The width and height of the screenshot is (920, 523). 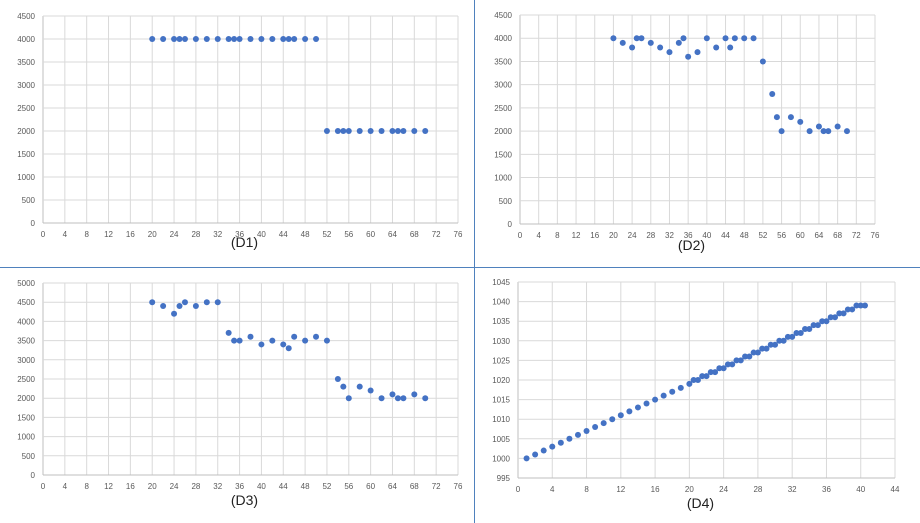 I want to click on y-tick-label: 1015, so click(x=501, y=400).